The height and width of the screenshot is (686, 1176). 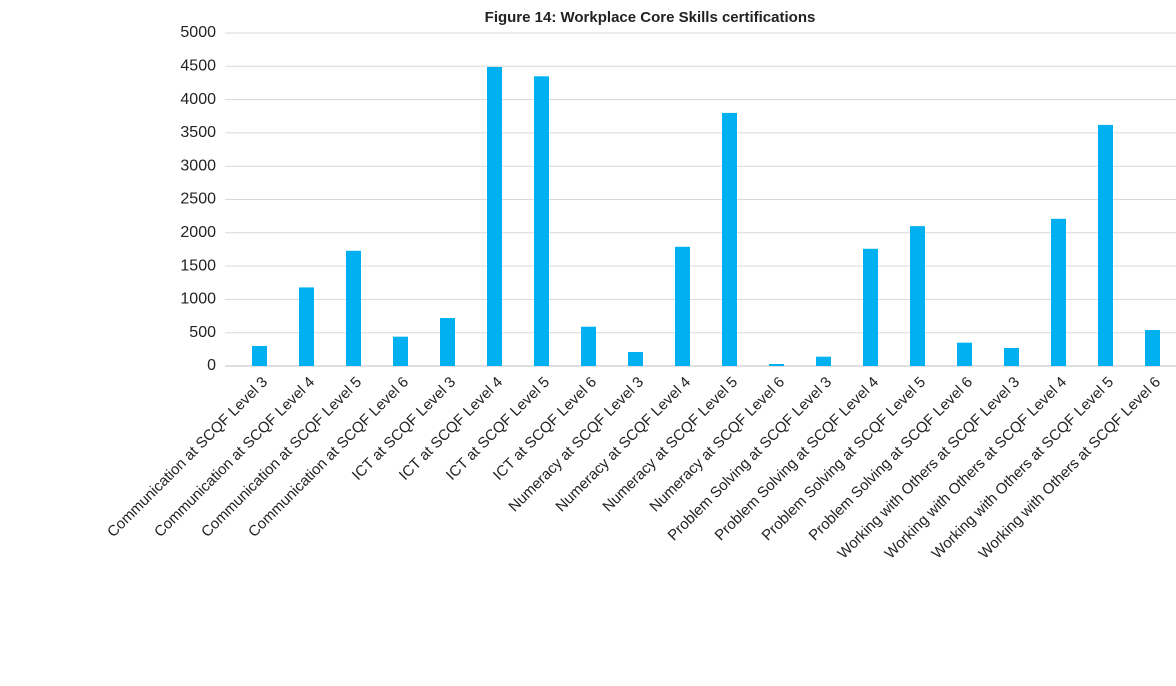 I want to click on y-tick-label: 1500, so click(x=198, y=265).